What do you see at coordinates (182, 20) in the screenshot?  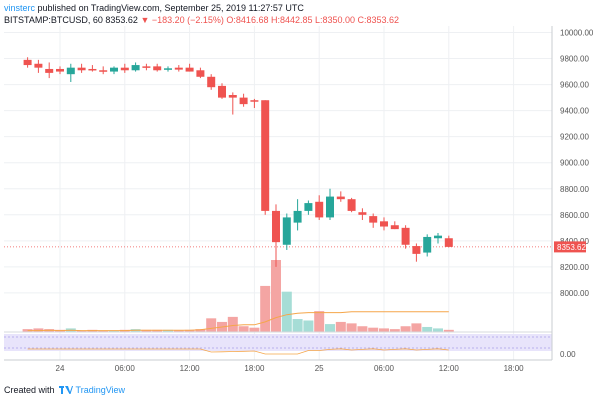 I see `price-change: ▼ −183.20 (−2.15%)` at bounding box center [182, 20].